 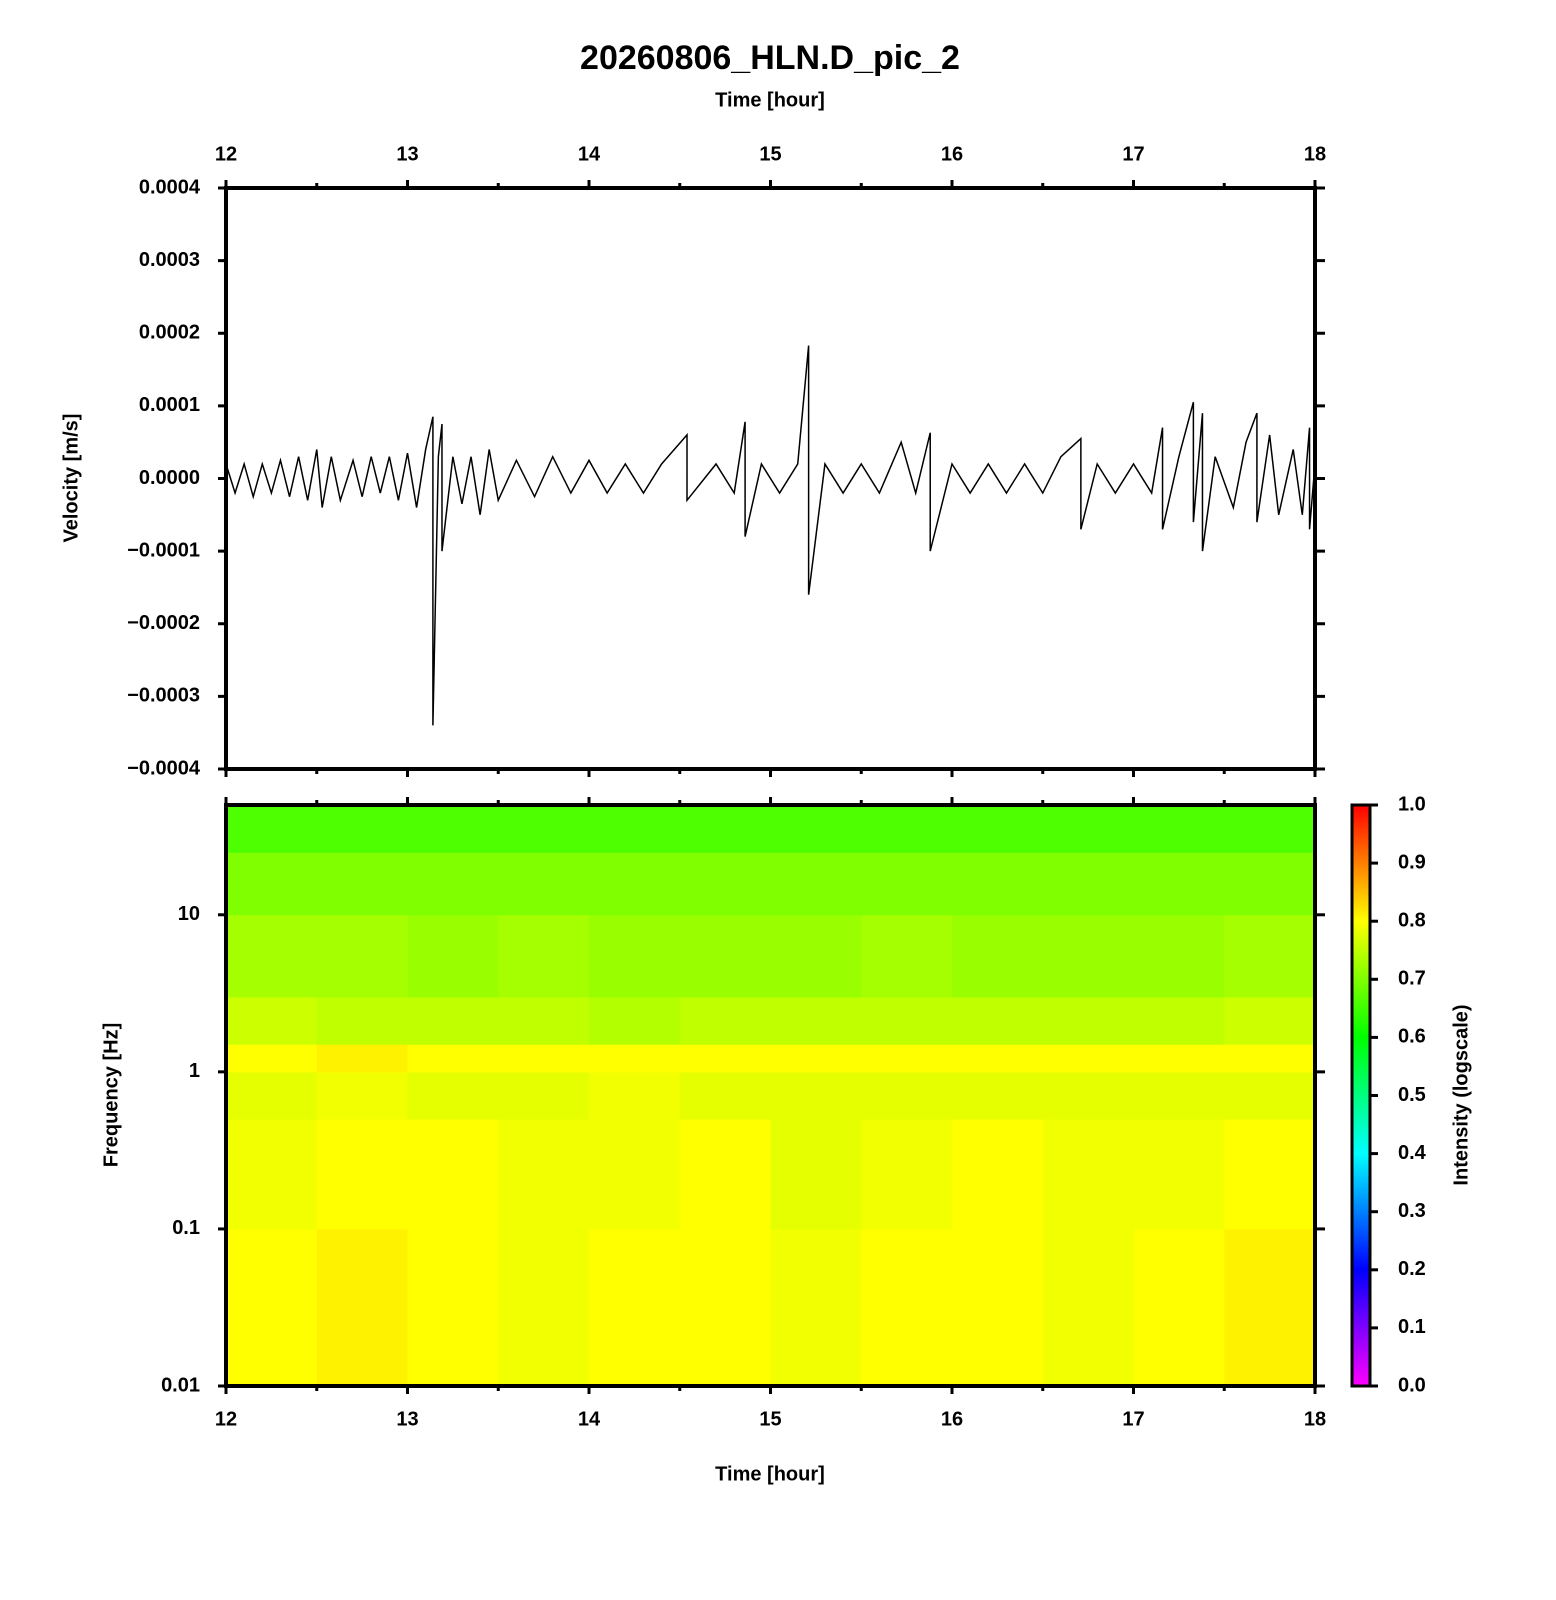 I want to click on colorbar-tick-label: 0.5, so click(x=1412, y=1095).